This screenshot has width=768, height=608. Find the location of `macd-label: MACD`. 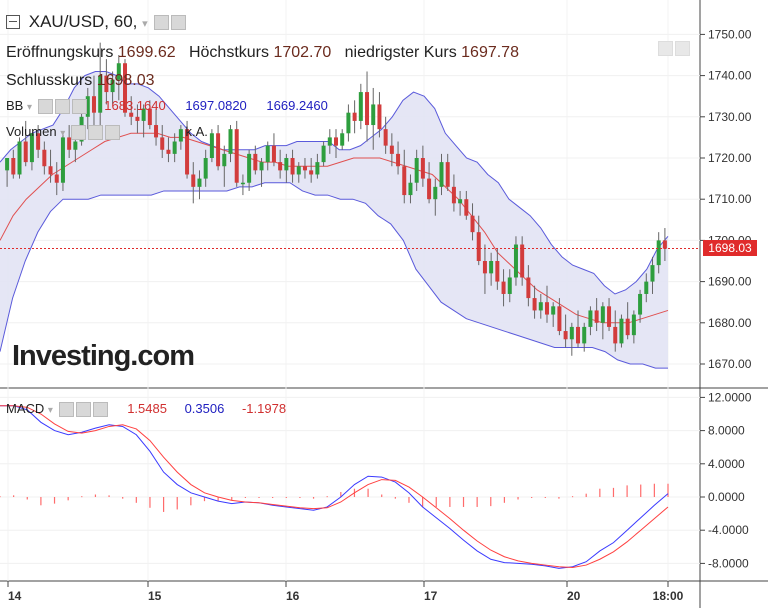

macd-label: MACD is located at coordinates (25, 408).